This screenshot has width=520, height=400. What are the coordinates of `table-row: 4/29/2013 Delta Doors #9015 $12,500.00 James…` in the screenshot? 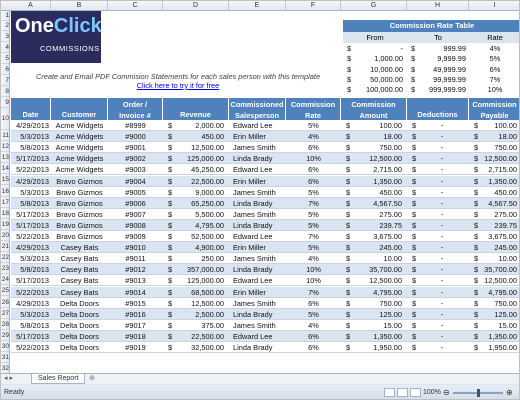 It's located at (265, 303).